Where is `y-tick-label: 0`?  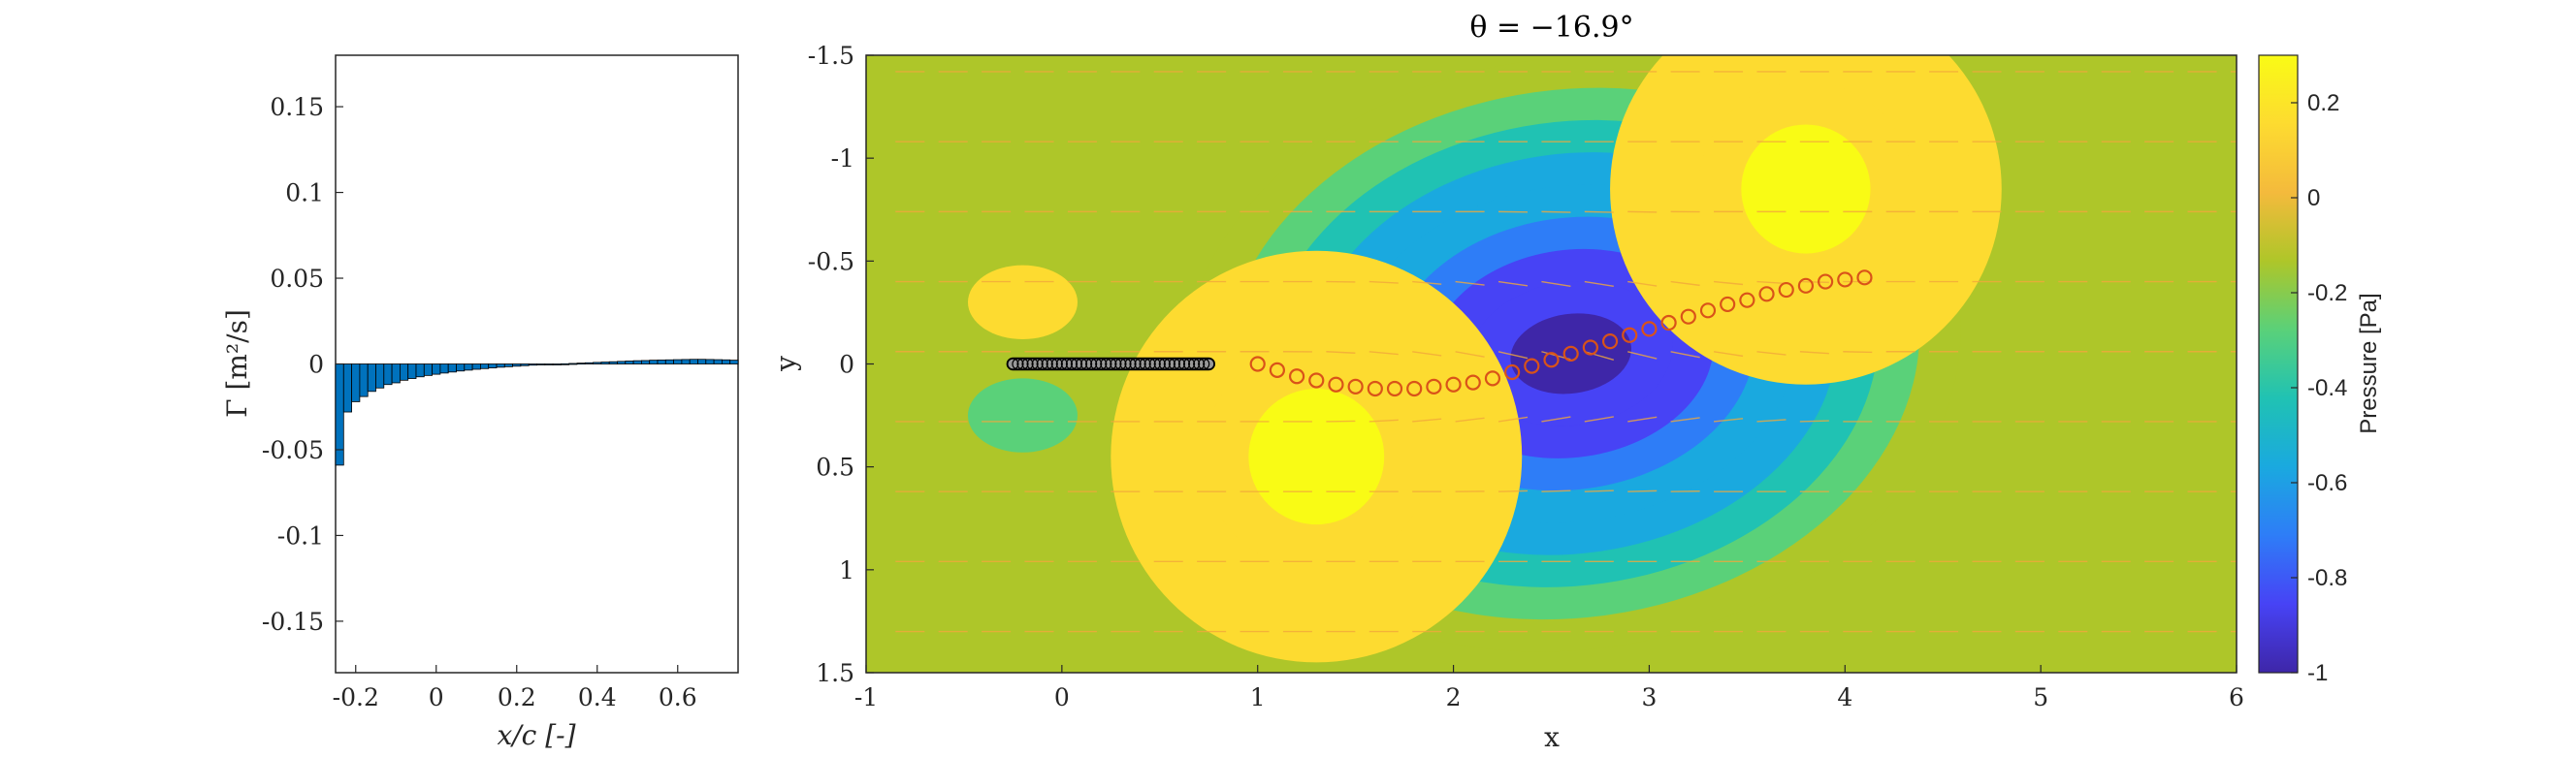
y-tick-label: 0 is located at coordinates (846, 365).